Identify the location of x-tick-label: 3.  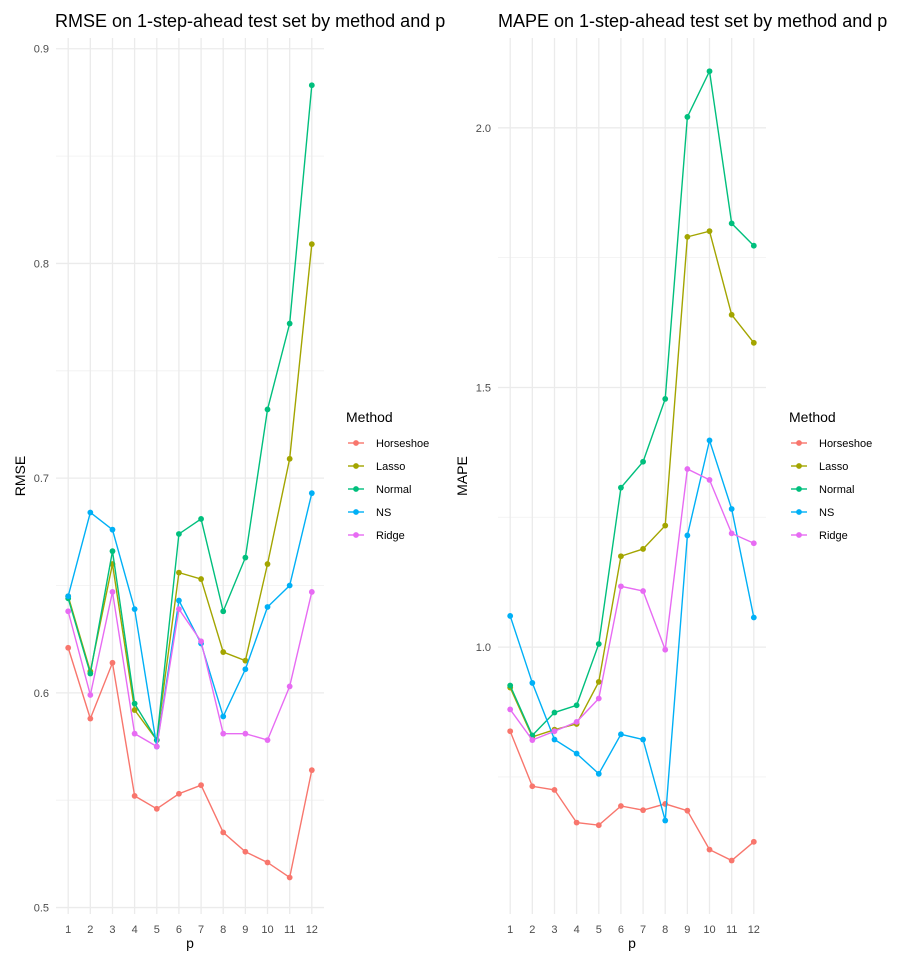
(112, 930).